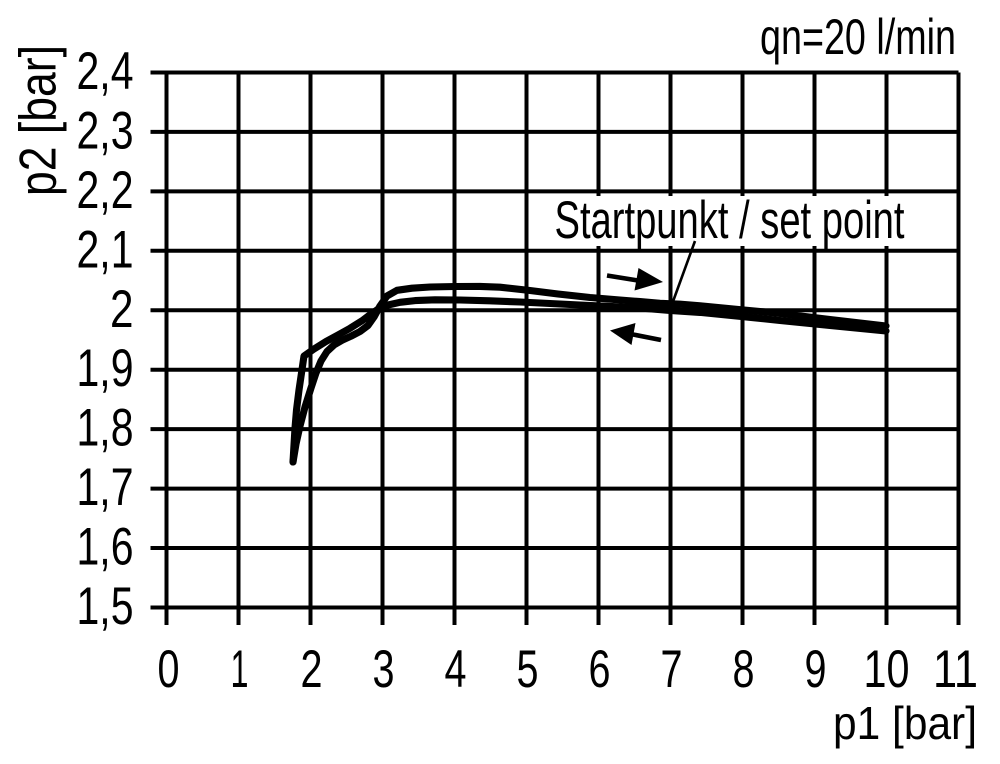  What do you see at coordinates (105, 130) in the screenshot?
I see `svg-text: 2,3` at bounding box center [105, 130].